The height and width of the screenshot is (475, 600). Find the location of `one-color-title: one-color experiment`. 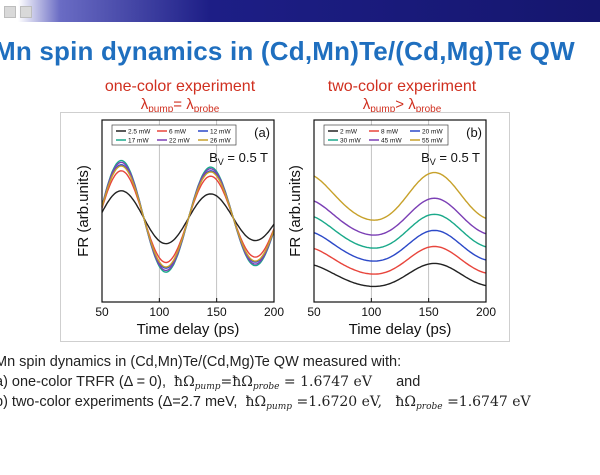

one-color-title: one-color experiment is located at coordinates (180, 86).